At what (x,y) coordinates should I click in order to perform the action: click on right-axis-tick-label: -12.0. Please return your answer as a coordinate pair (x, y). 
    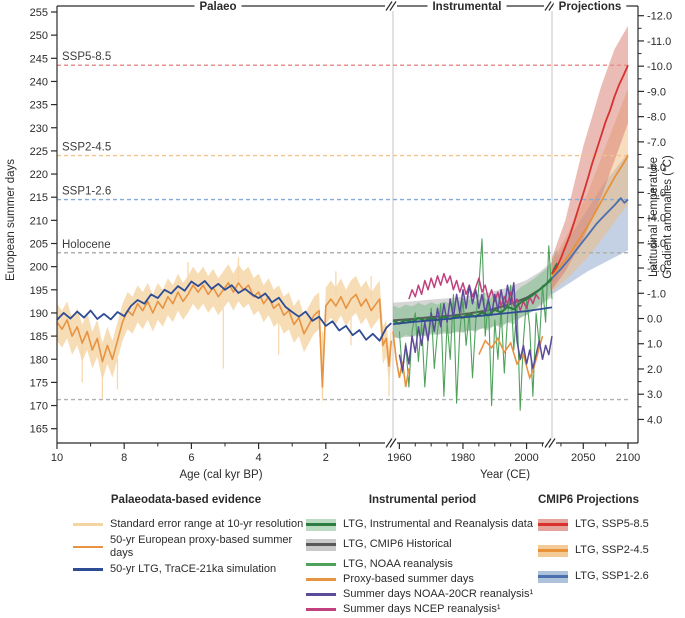
    Looking at the image, I should click on (659, 17).